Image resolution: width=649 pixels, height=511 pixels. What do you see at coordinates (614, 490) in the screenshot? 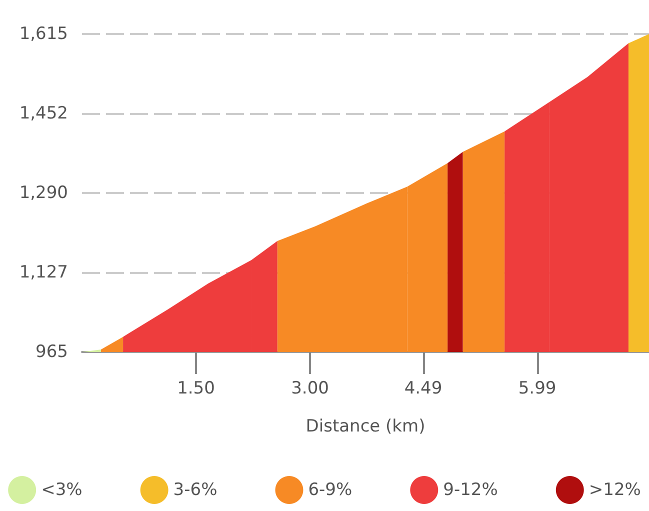
I see `legend-label: >12%` at bounding box center [614, 490].